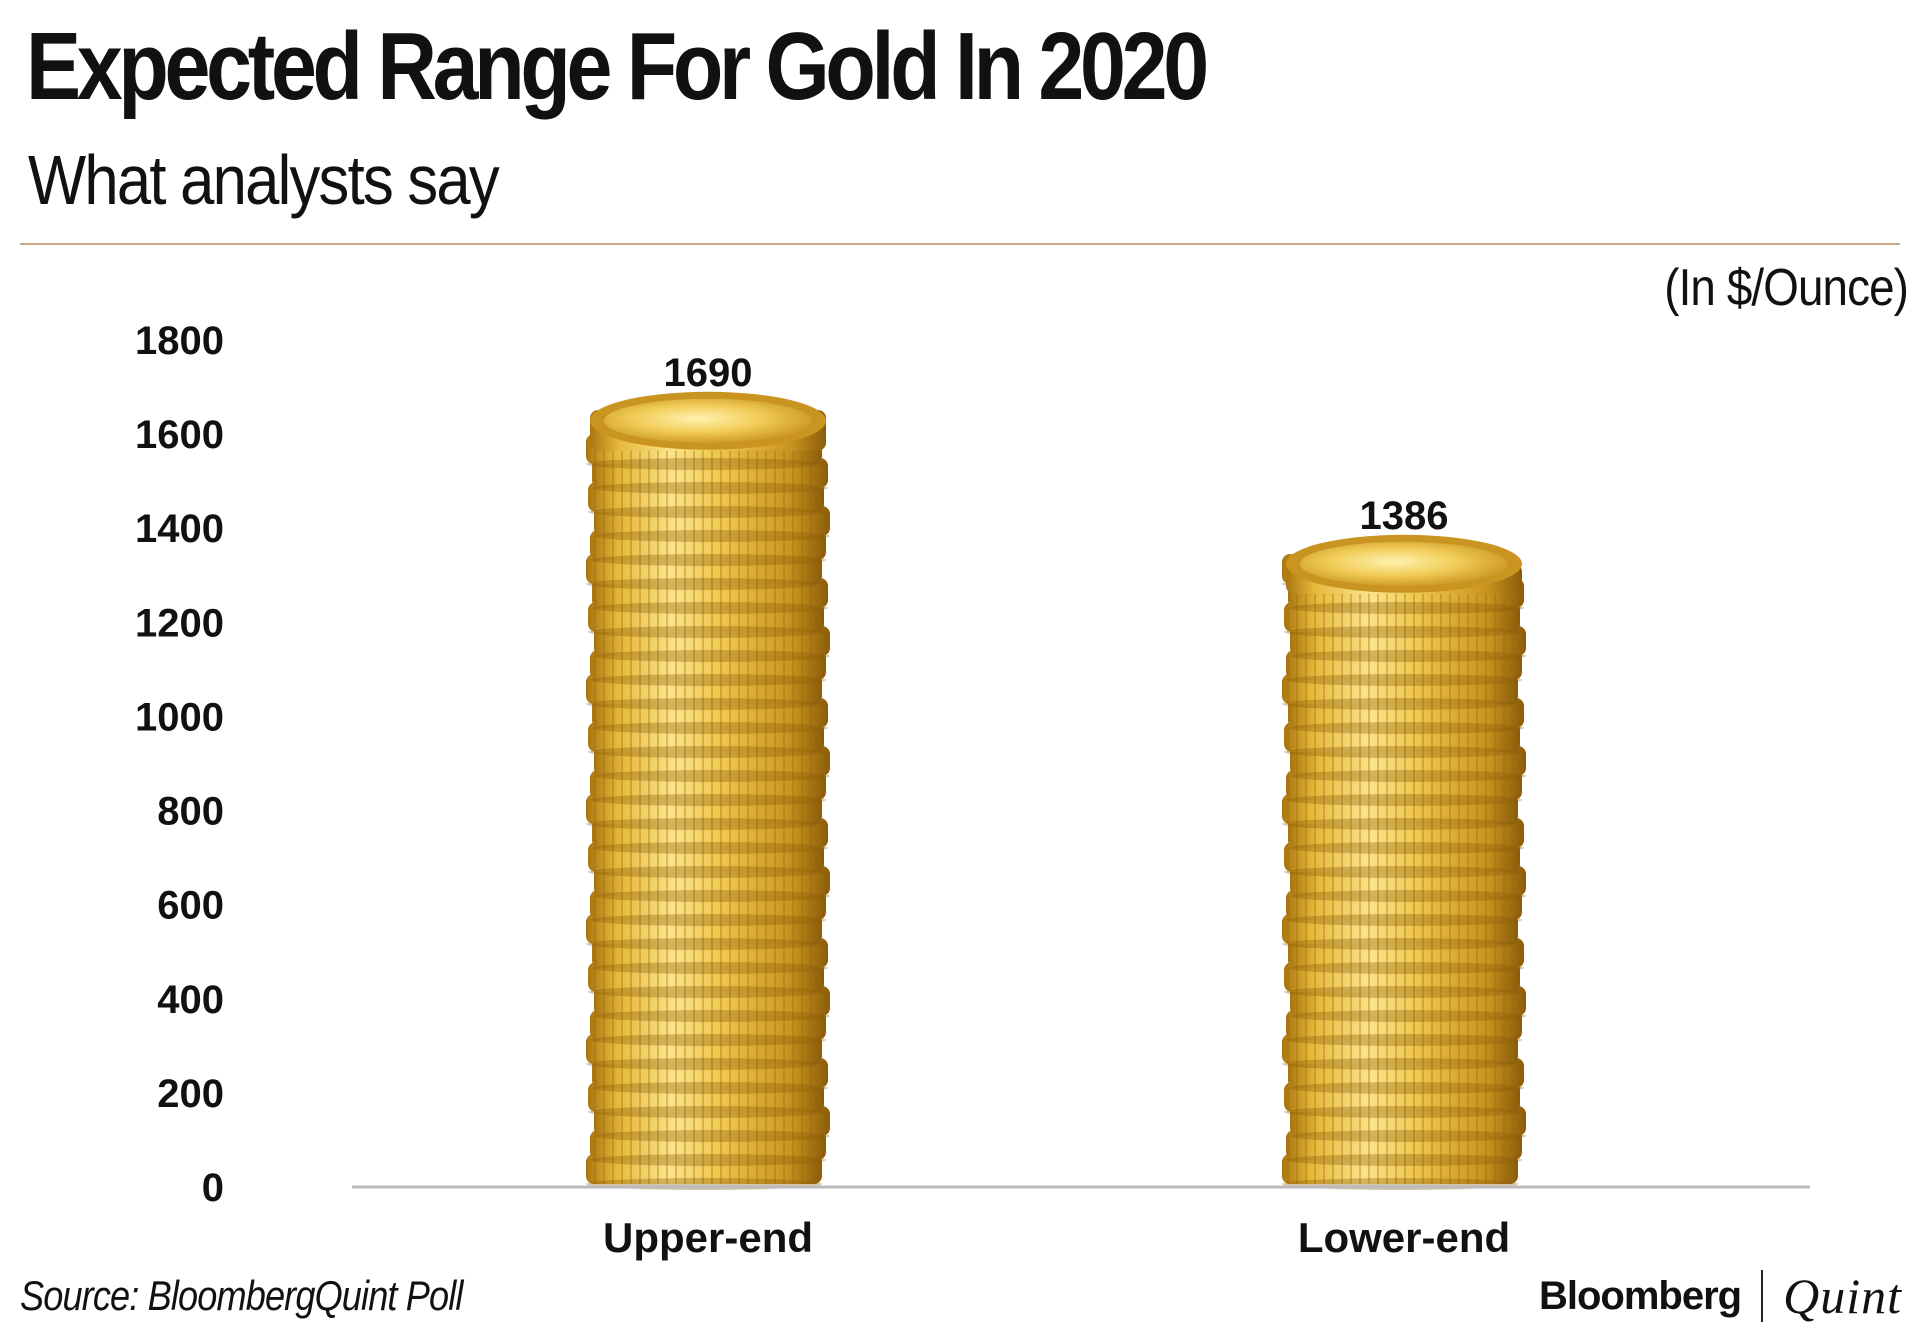 Image resolution: width=1920 pixels, height=1333 pixels. Describe the element at coordinates (1404, 563) in the screenshot. I see `coin-face` at that location.